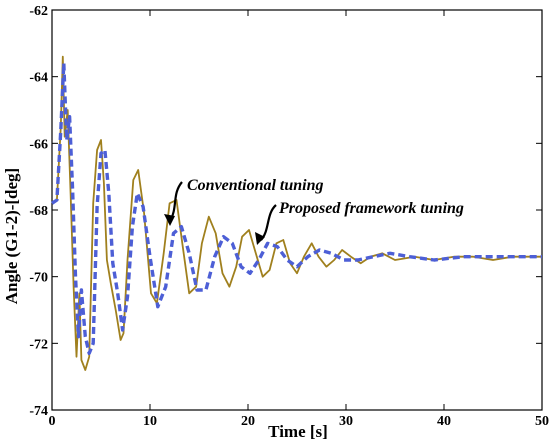 The width and height of the screenshot is (550, 446). I want to click on y-tick-label: -72, so click(38, 344).